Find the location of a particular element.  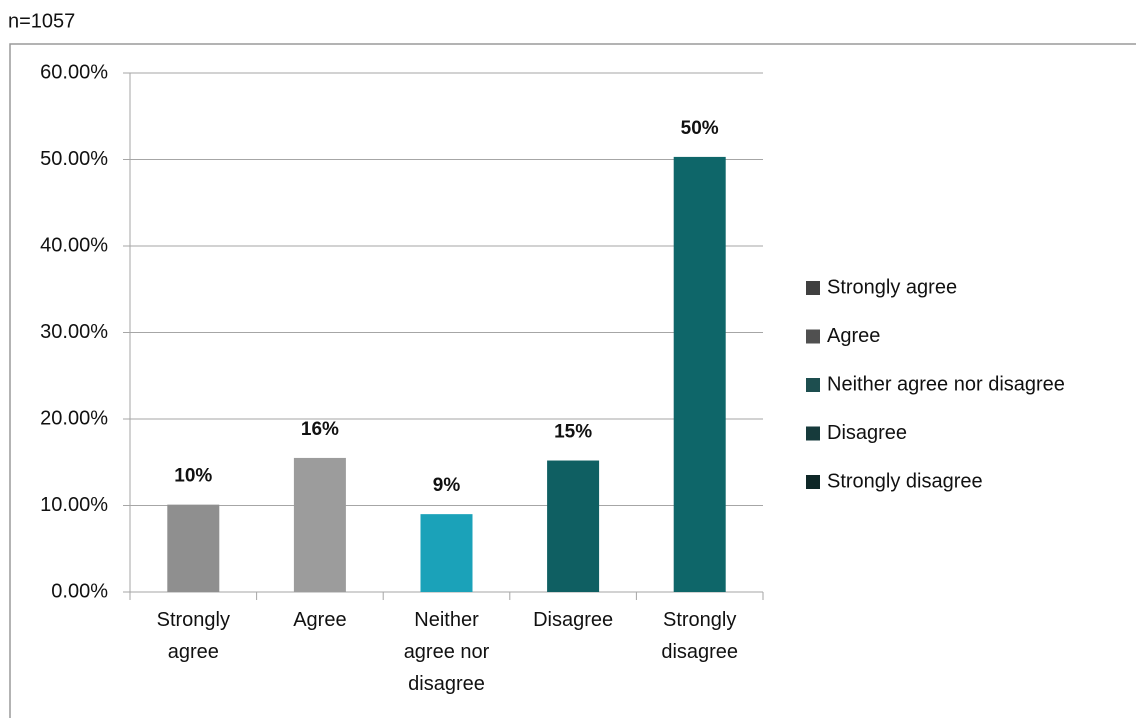

x-tick-label: Strongly agree is located at coordinates (193, 636).